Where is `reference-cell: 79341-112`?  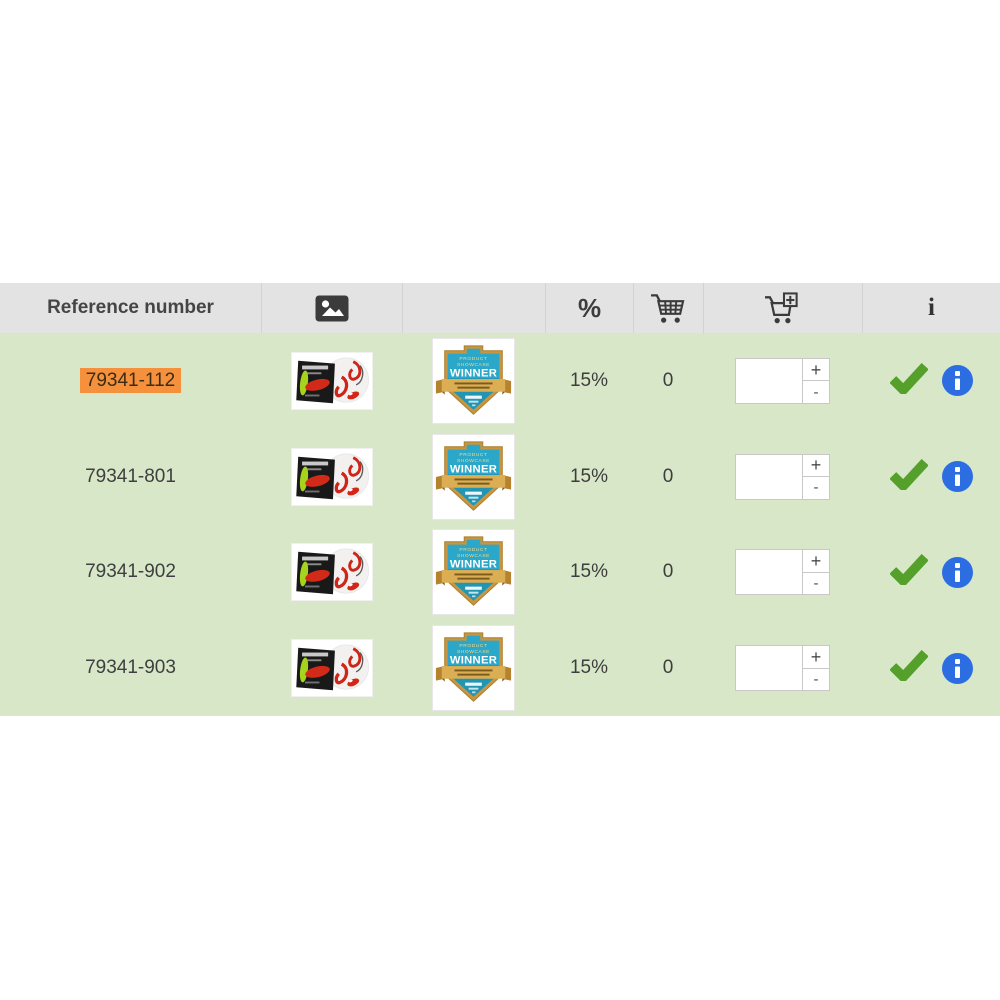 reference-cell: 79341-112 is located at coordinates (130, 381).